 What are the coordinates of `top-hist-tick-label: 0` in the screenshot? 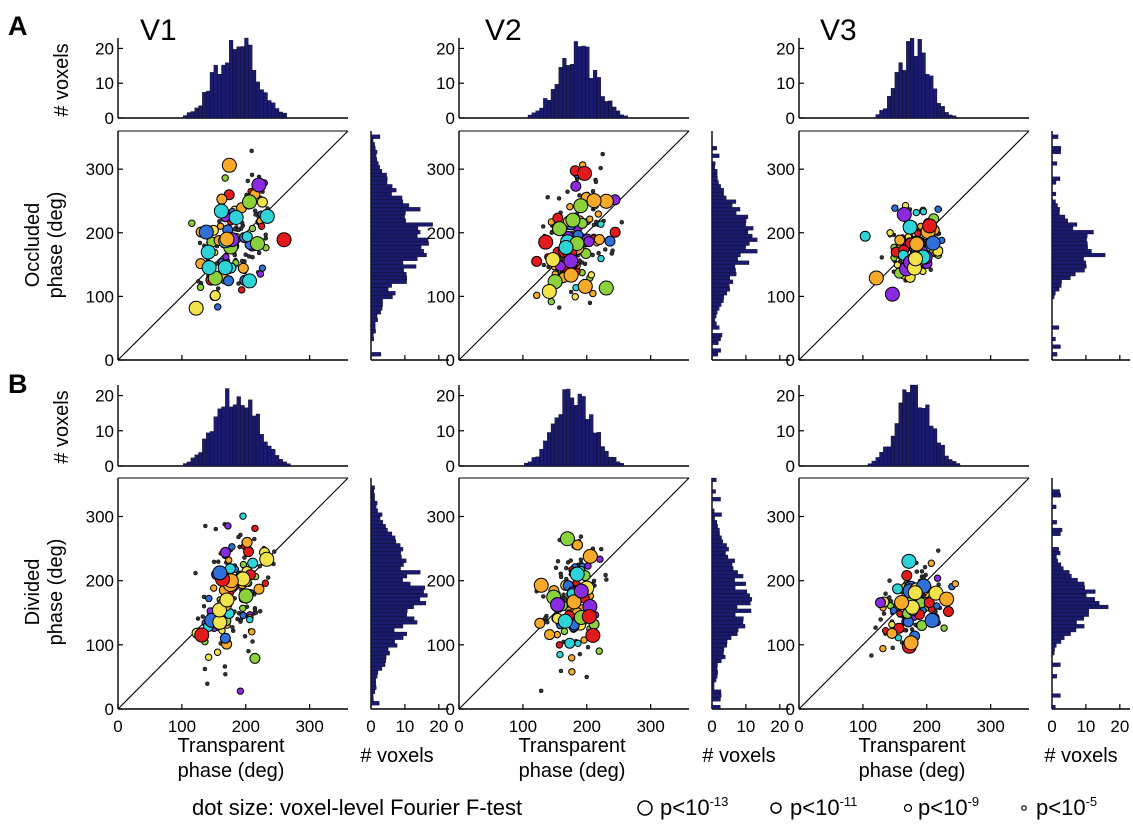 It's located at (109, 466).